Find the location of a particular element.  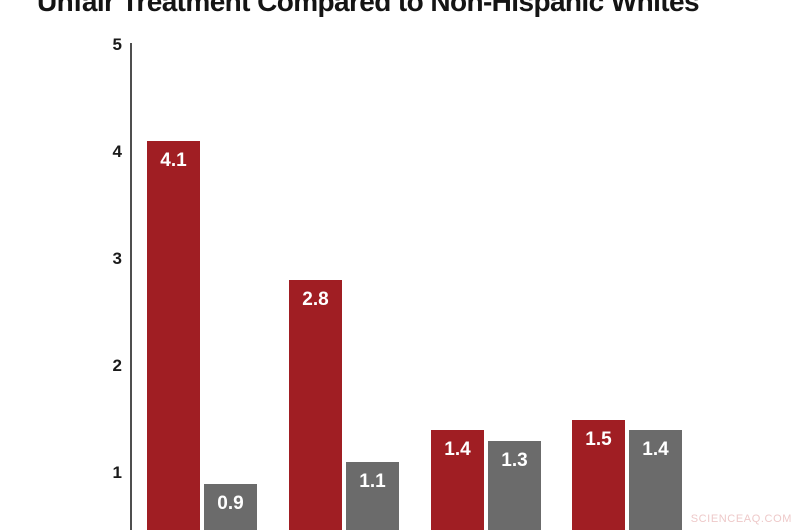

bar-value-label: 1.5 is located at coordinates (598, 439).